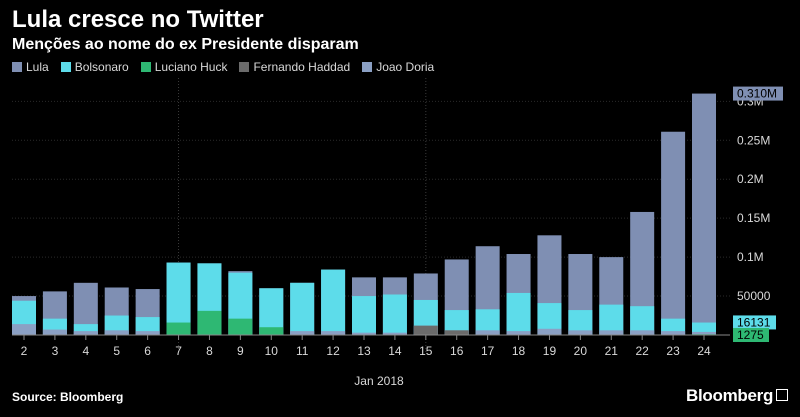 This screenshot has height=417, width=800. What do you see at coordinates (138, 19) in the screenshot?
I see `chart-title: Lula cresce no Twitter` at bounding box center [138, 19].